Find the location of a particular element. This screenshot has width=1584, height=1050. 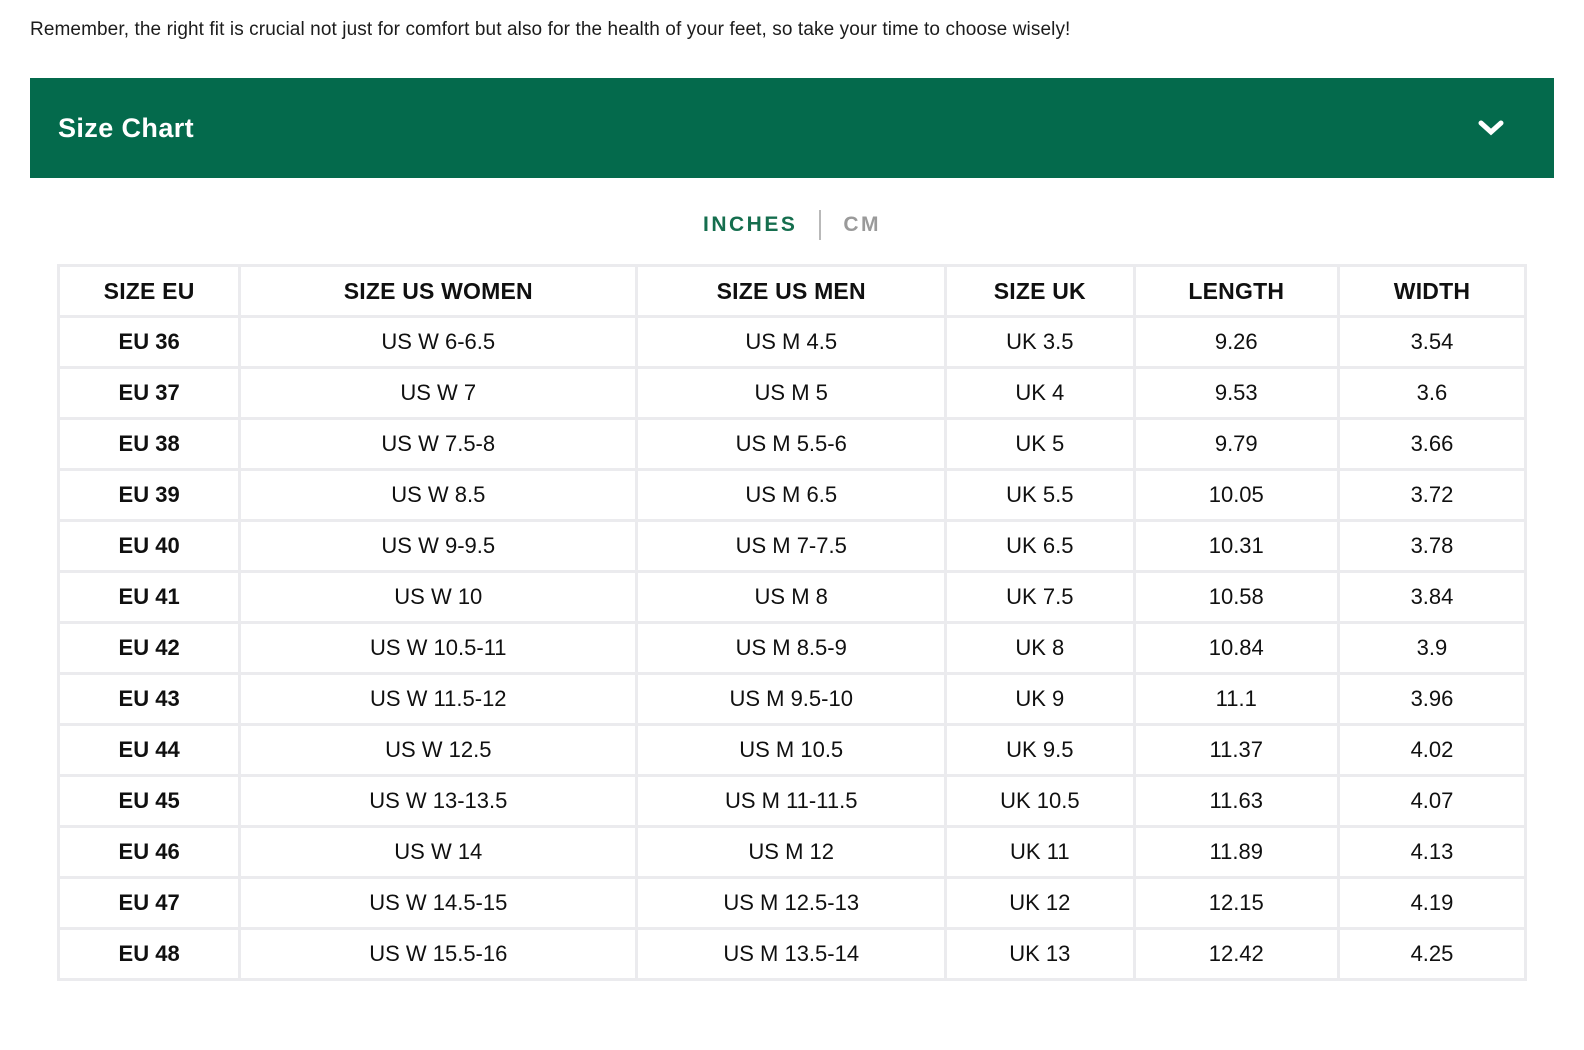

table-cell: 3.72 is located at coordinates (1431, 495).